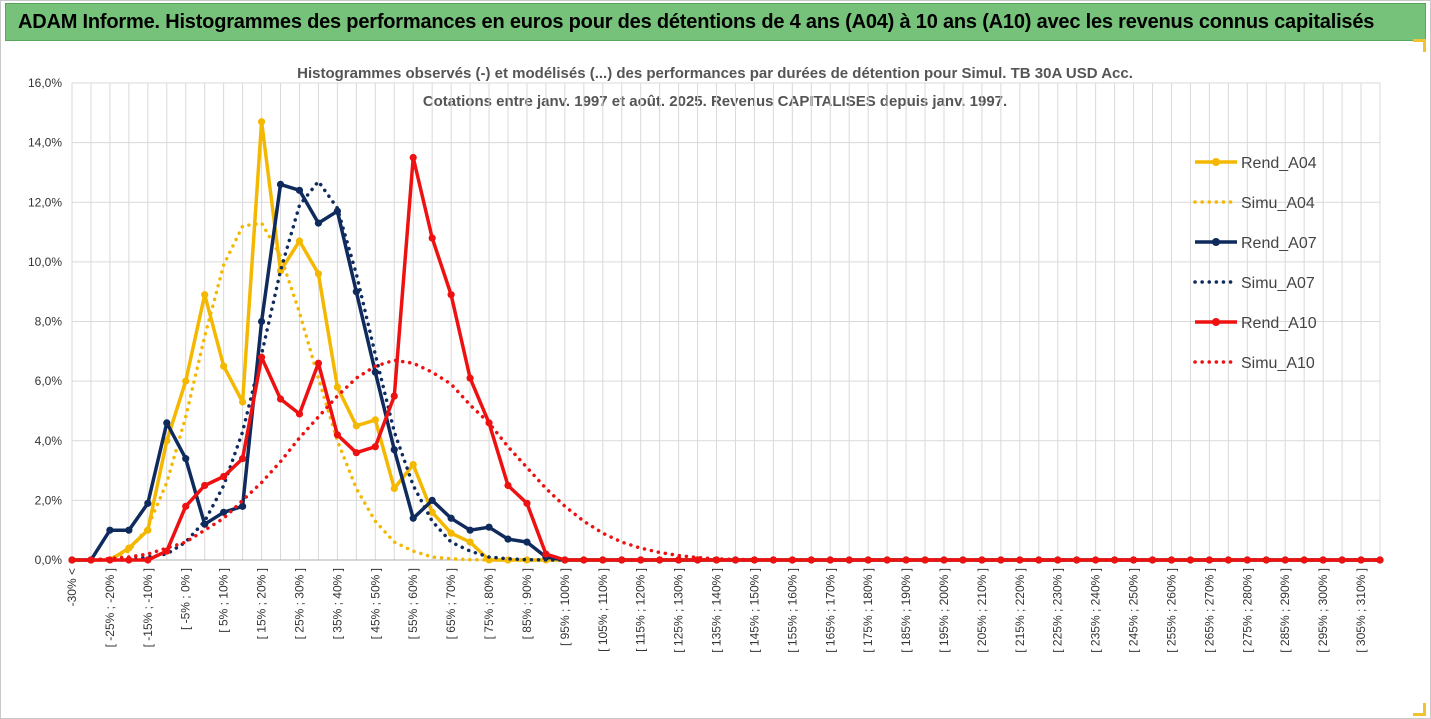 This screenshot has width=1431, height=719. What do you see at coordinates (1256, 323) in the screenshot?
I see `legend-item-rend-a10: Rend_A10` at bounding box center [1256, 323].